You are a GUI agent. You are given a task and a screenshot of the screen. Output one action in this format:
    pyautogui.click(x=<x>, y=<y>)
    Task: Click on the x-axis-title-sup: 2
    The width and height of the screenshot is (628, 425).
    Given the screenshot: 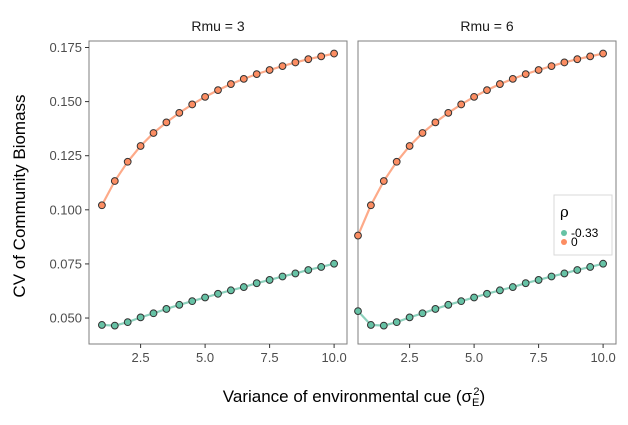 What is the action you would take?
    pyautogui.click(x=476, y=392)
    